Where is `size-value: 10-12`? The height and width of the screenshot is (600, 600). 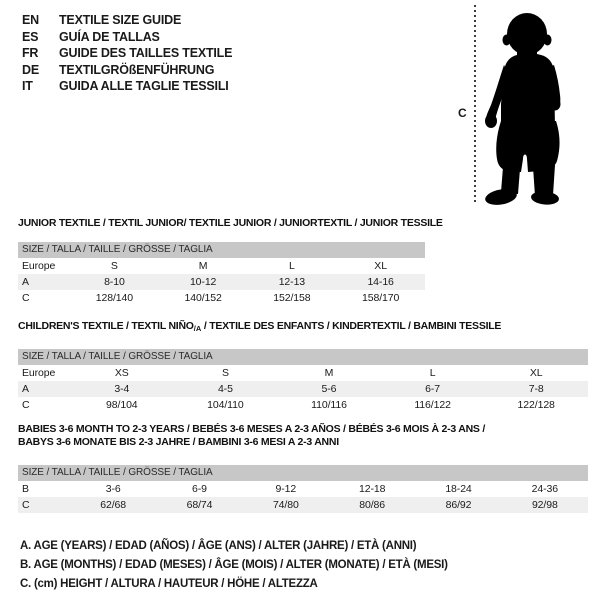
size-value: 10-12 is located at coordinates (203, 282).